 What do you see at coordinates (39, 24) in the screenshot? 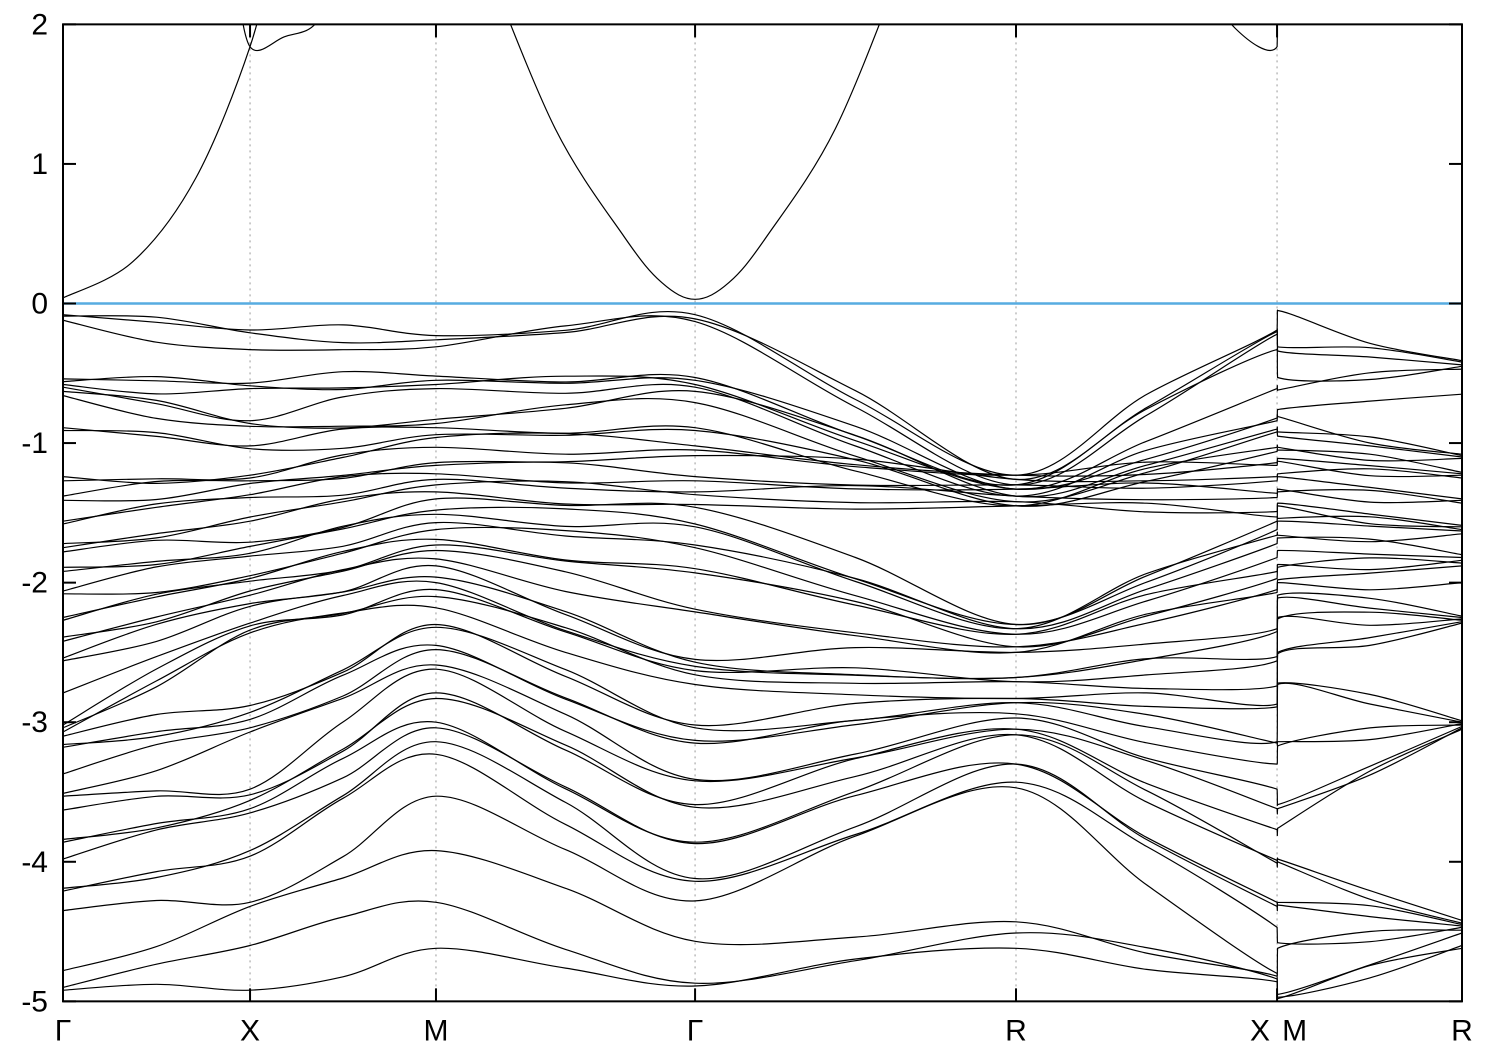
I see `y-tick-label: 2` at bounding box center [39, 24].